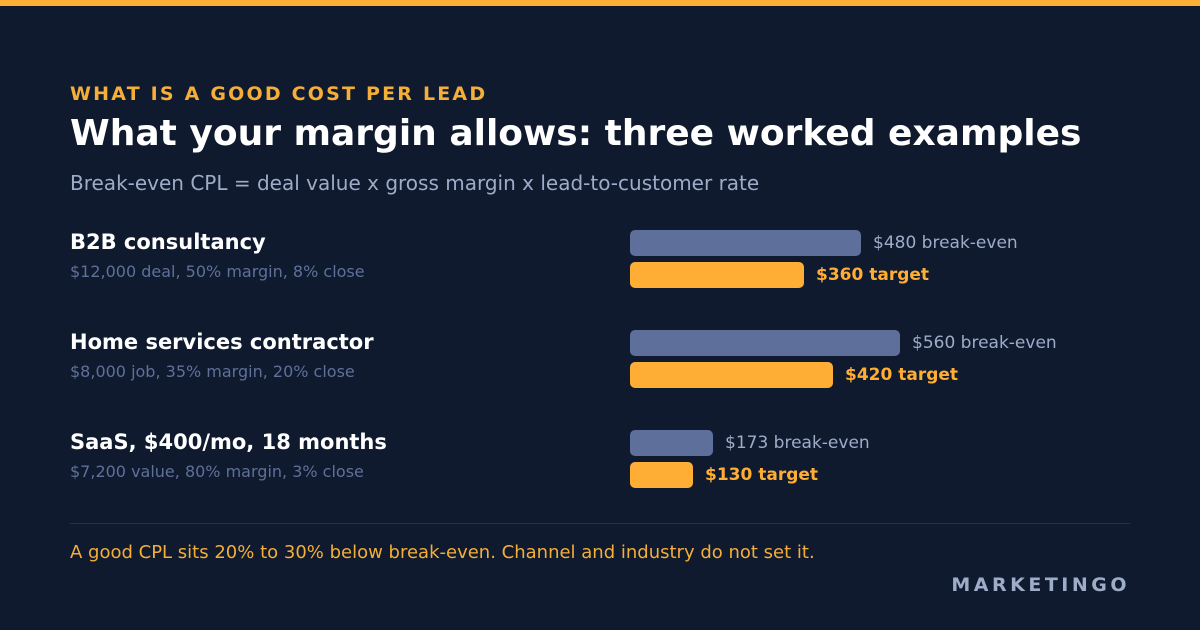  I want to click on target-label: $360 target, so click(873, 275).